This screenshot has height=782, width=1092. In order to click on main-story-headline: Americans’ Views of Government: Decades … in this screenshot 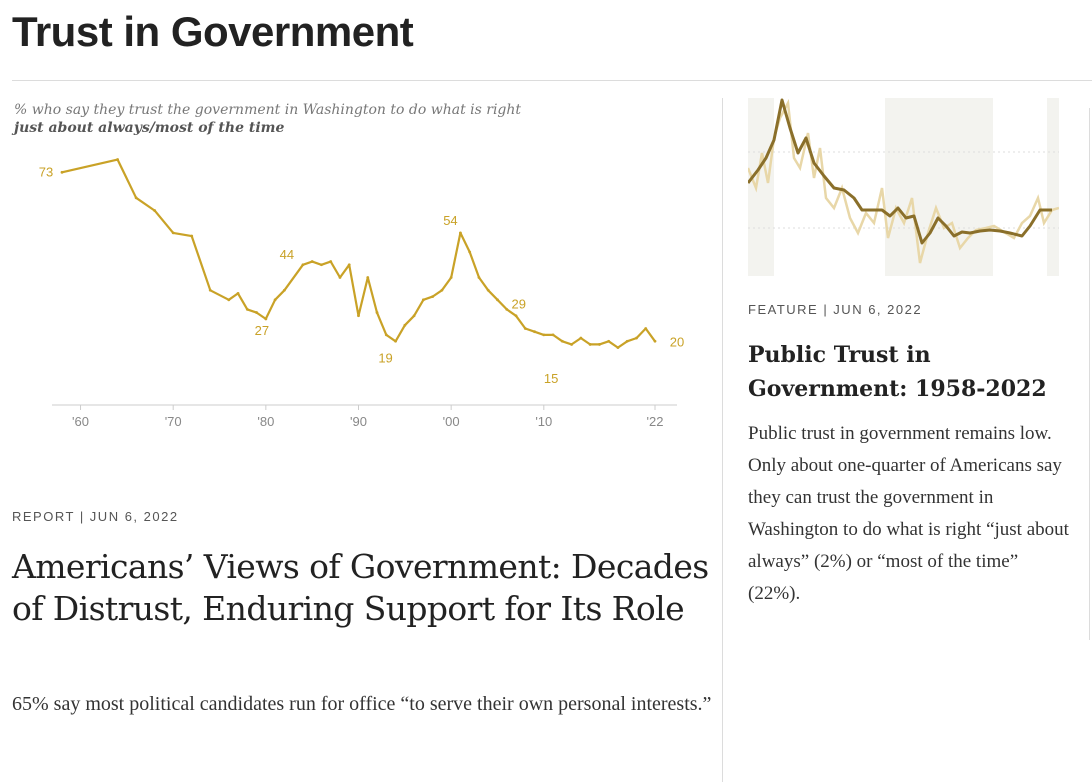, I will do `click(360, 587)`.